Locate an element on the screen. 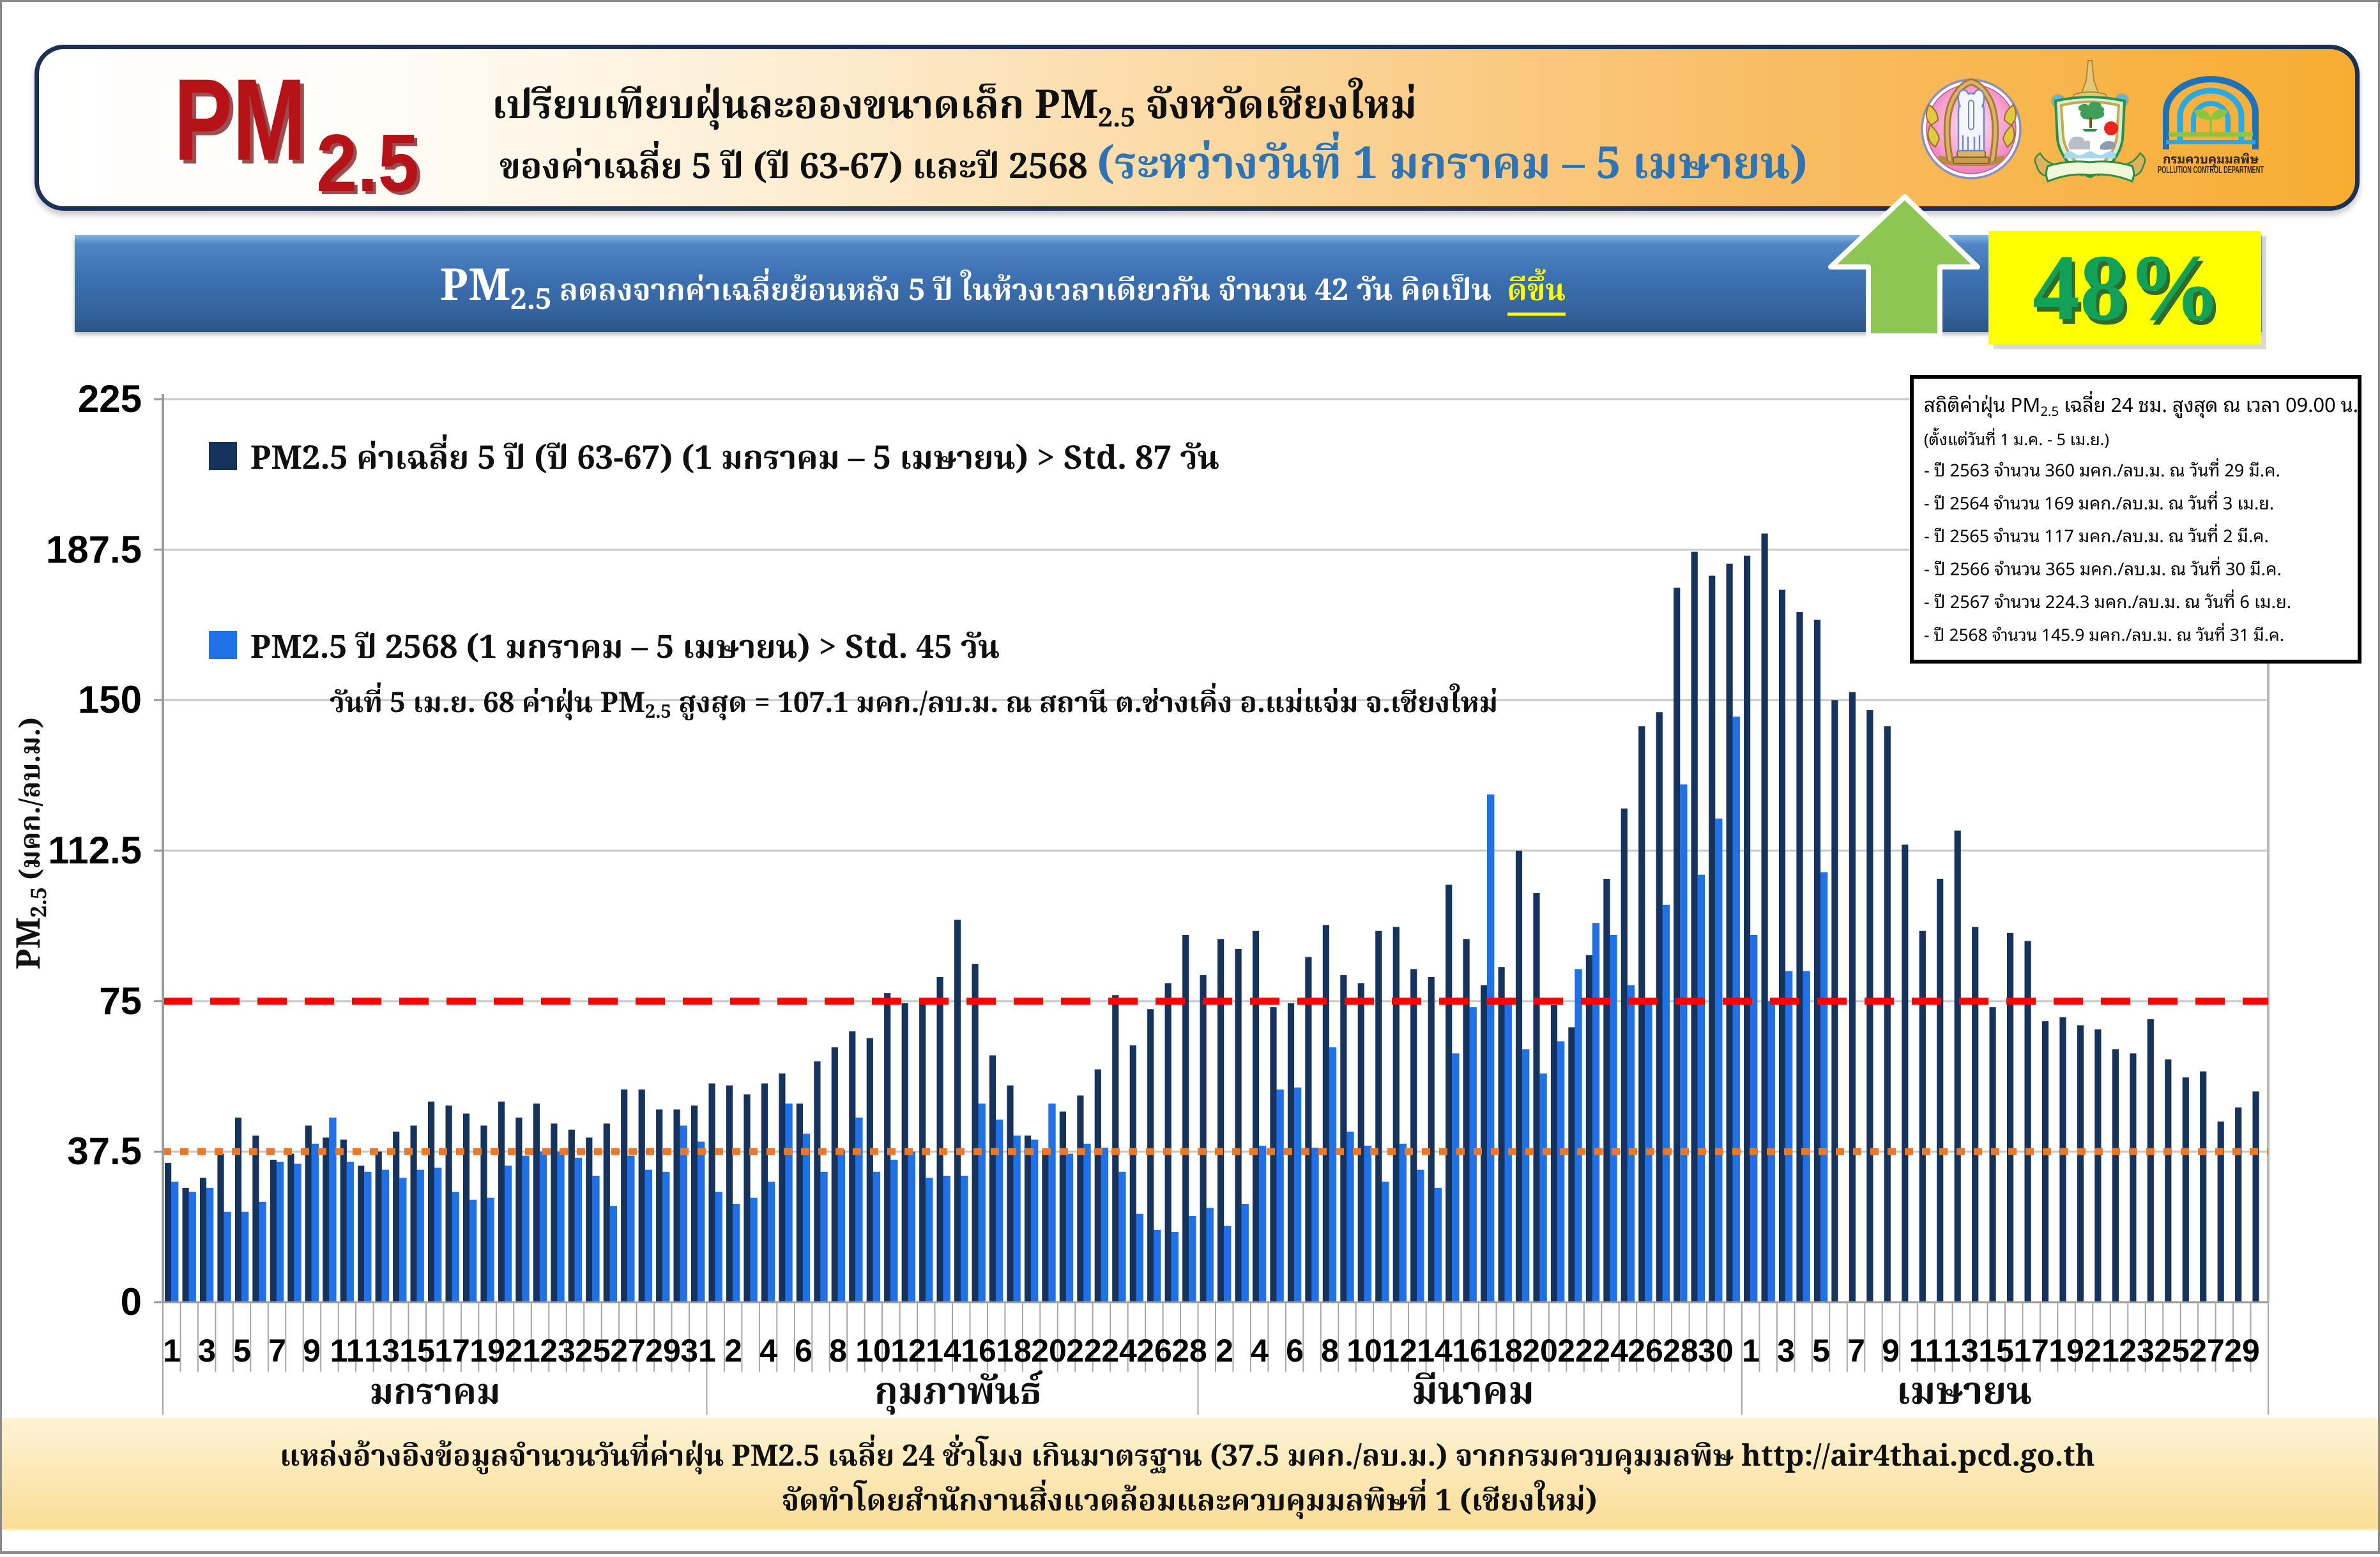  svg-text: 37.5 is located at coordinates (104, 1151).